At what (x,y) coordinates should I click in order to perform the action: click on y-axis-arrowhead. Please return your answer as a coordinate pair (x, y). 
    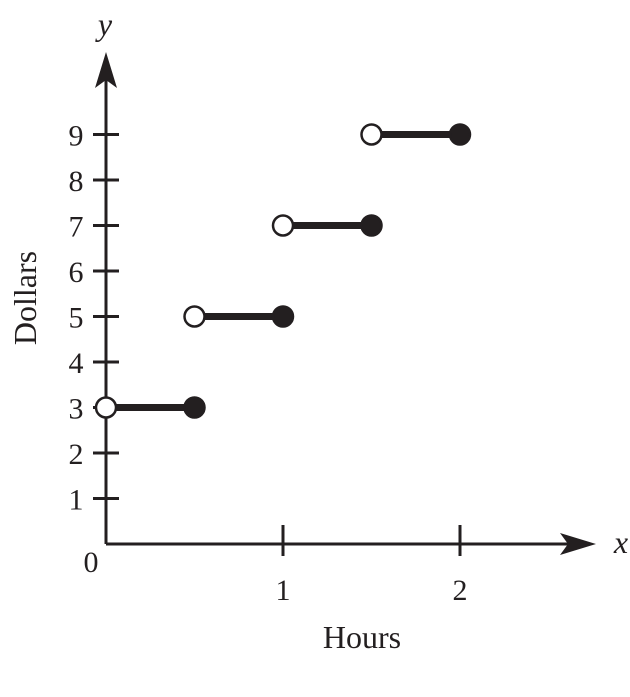
    Looking at the image, I should click on (106, 70).